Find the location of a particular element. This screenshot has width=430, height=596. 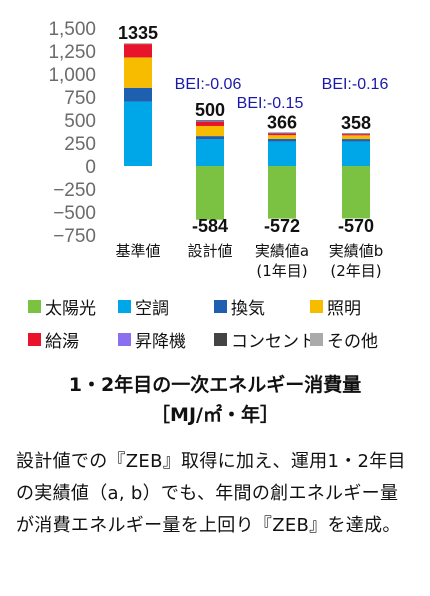

generation-label: -570 is located at coordinates (356, 226).